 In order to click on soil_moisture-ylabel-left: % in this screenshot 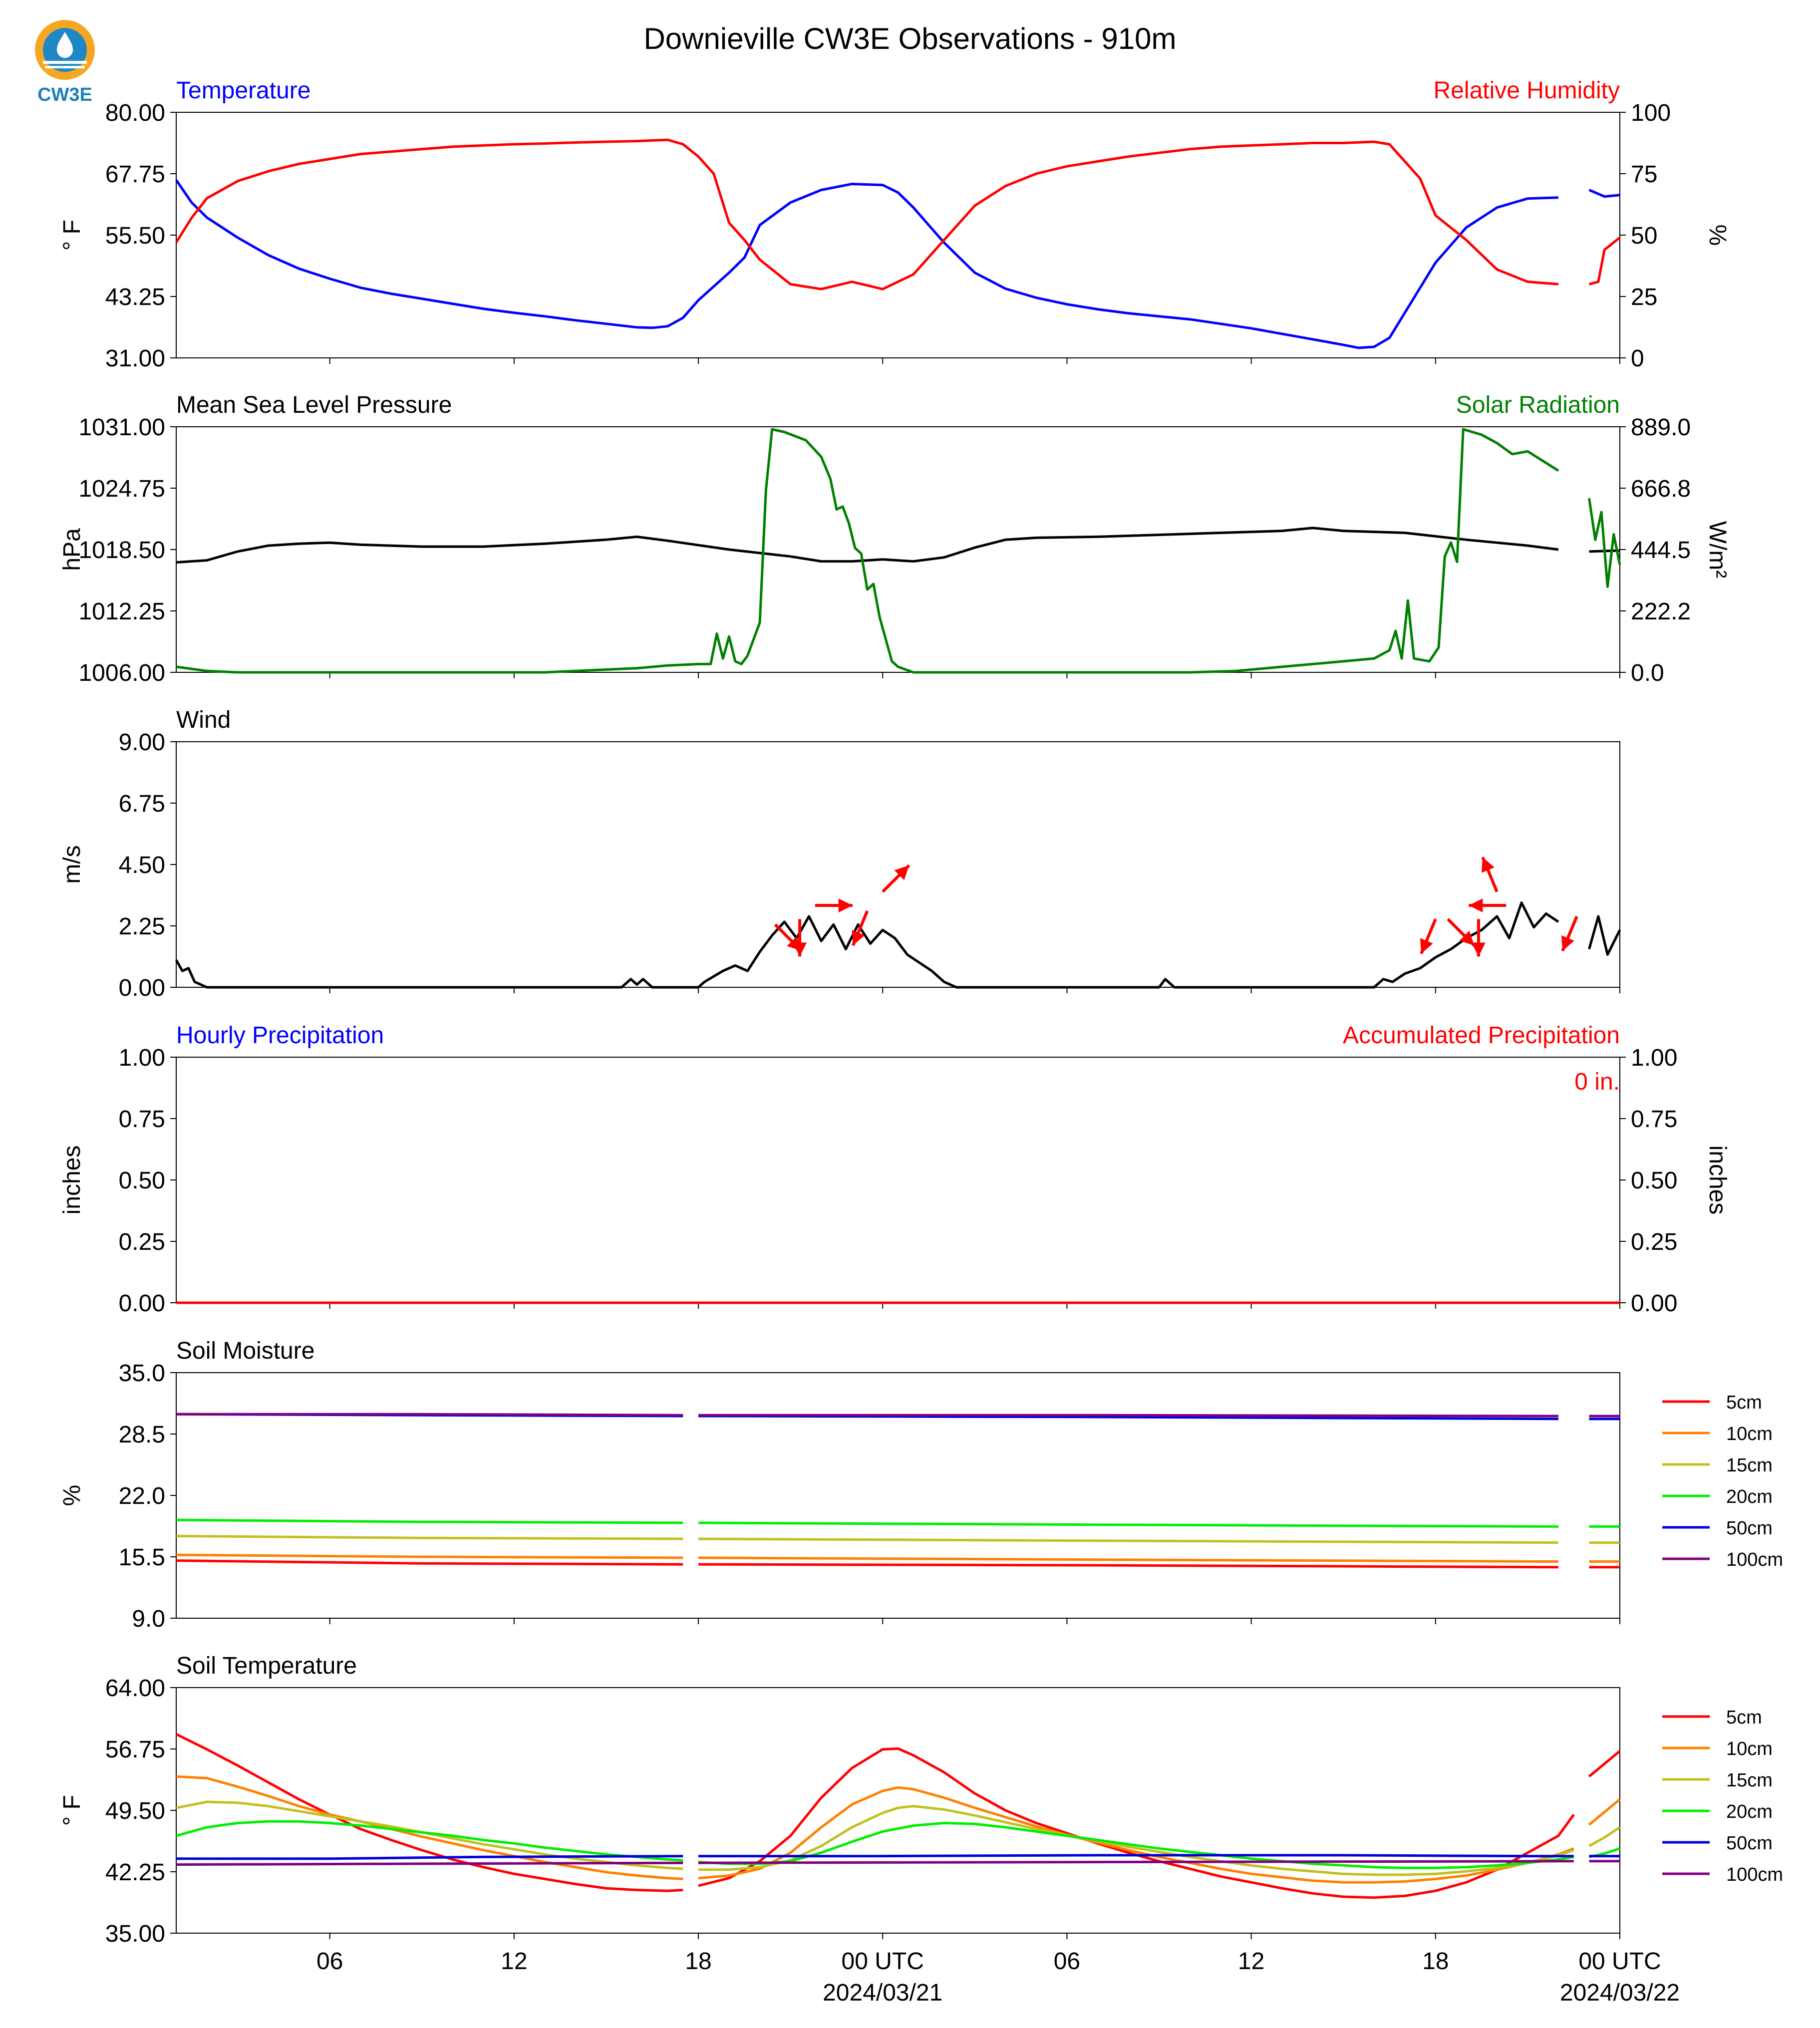, I will do `click(72, 1495)`.